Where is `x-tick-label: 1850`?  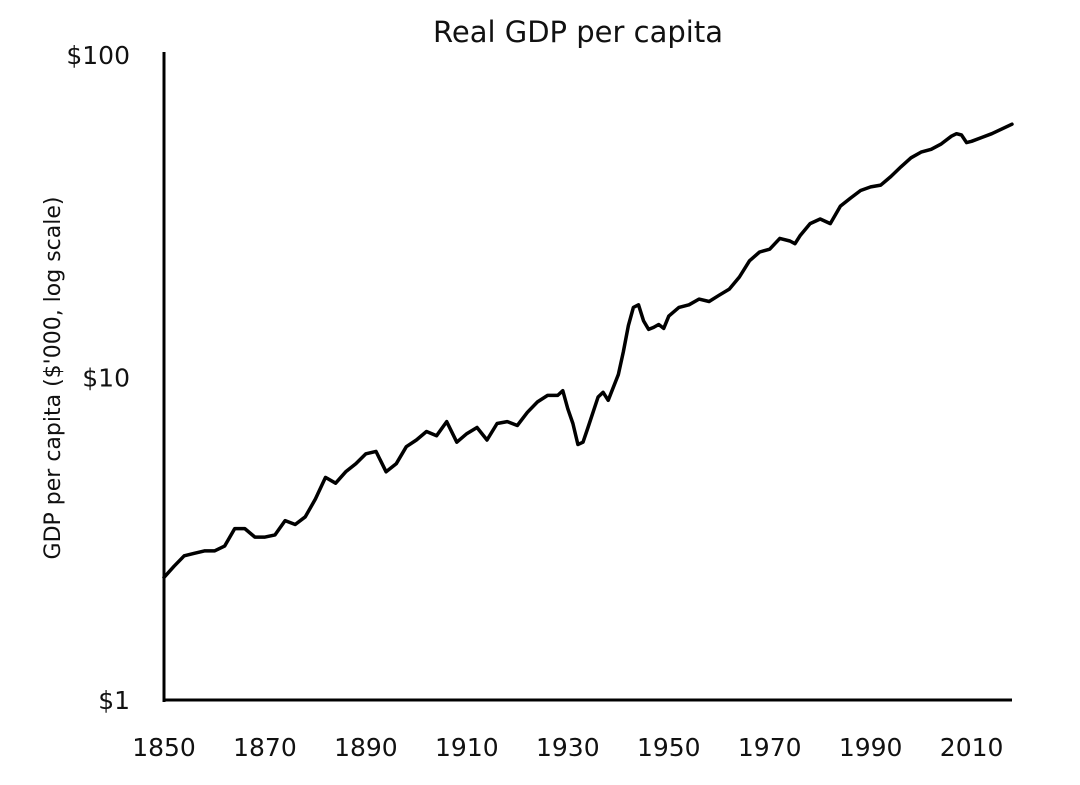 x-tick-label: 1850 is located at coordinates (164, 747).